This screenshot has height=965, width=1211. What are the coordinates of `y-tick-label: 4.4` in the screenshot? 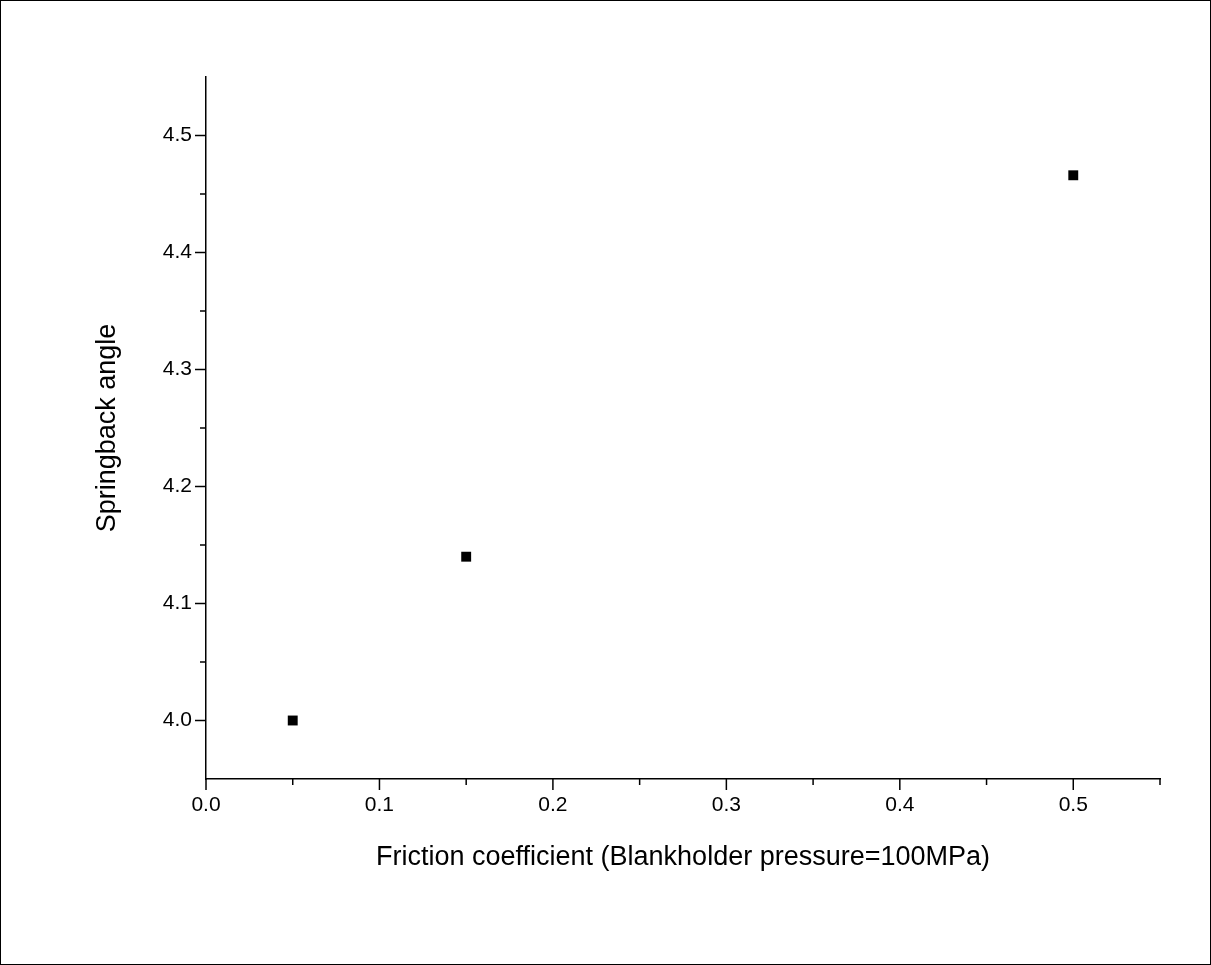 It's located at (177, 251).